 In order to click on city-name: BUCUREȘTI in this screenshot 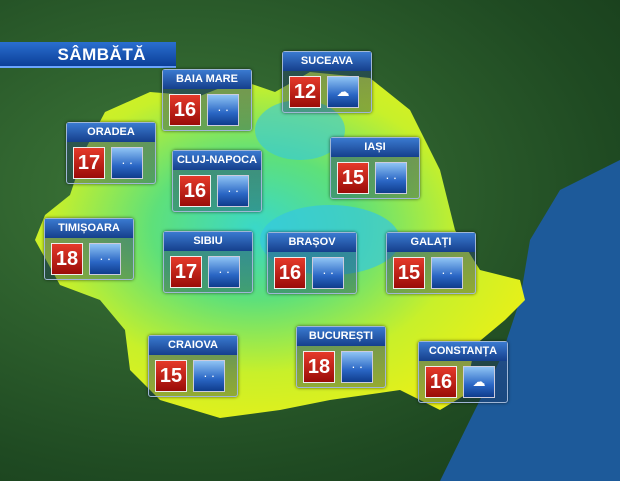, I will do `click(341, 336)`.